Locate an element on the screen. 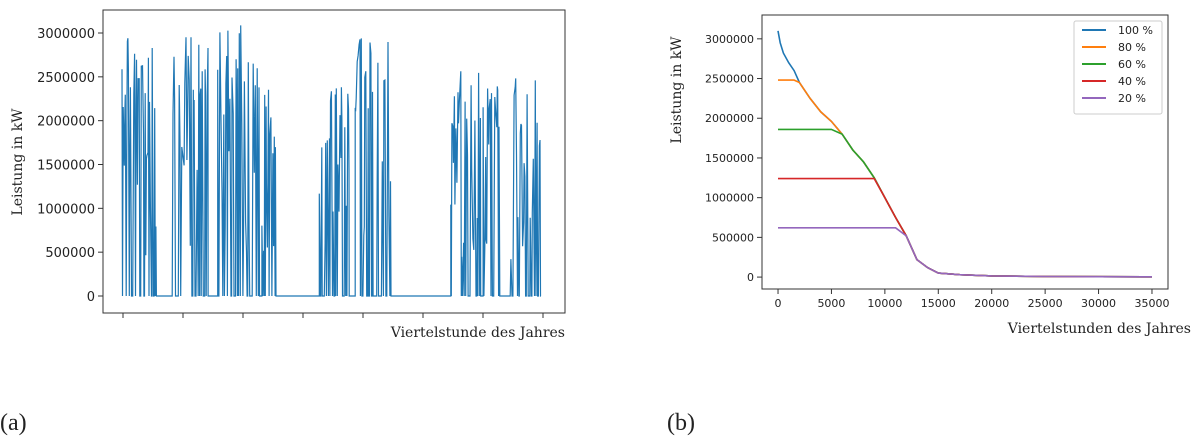 Image resolution: width=1194 pixels, height=441 pixels. chart-b-legend-box is located at coordinates (1118, 67).